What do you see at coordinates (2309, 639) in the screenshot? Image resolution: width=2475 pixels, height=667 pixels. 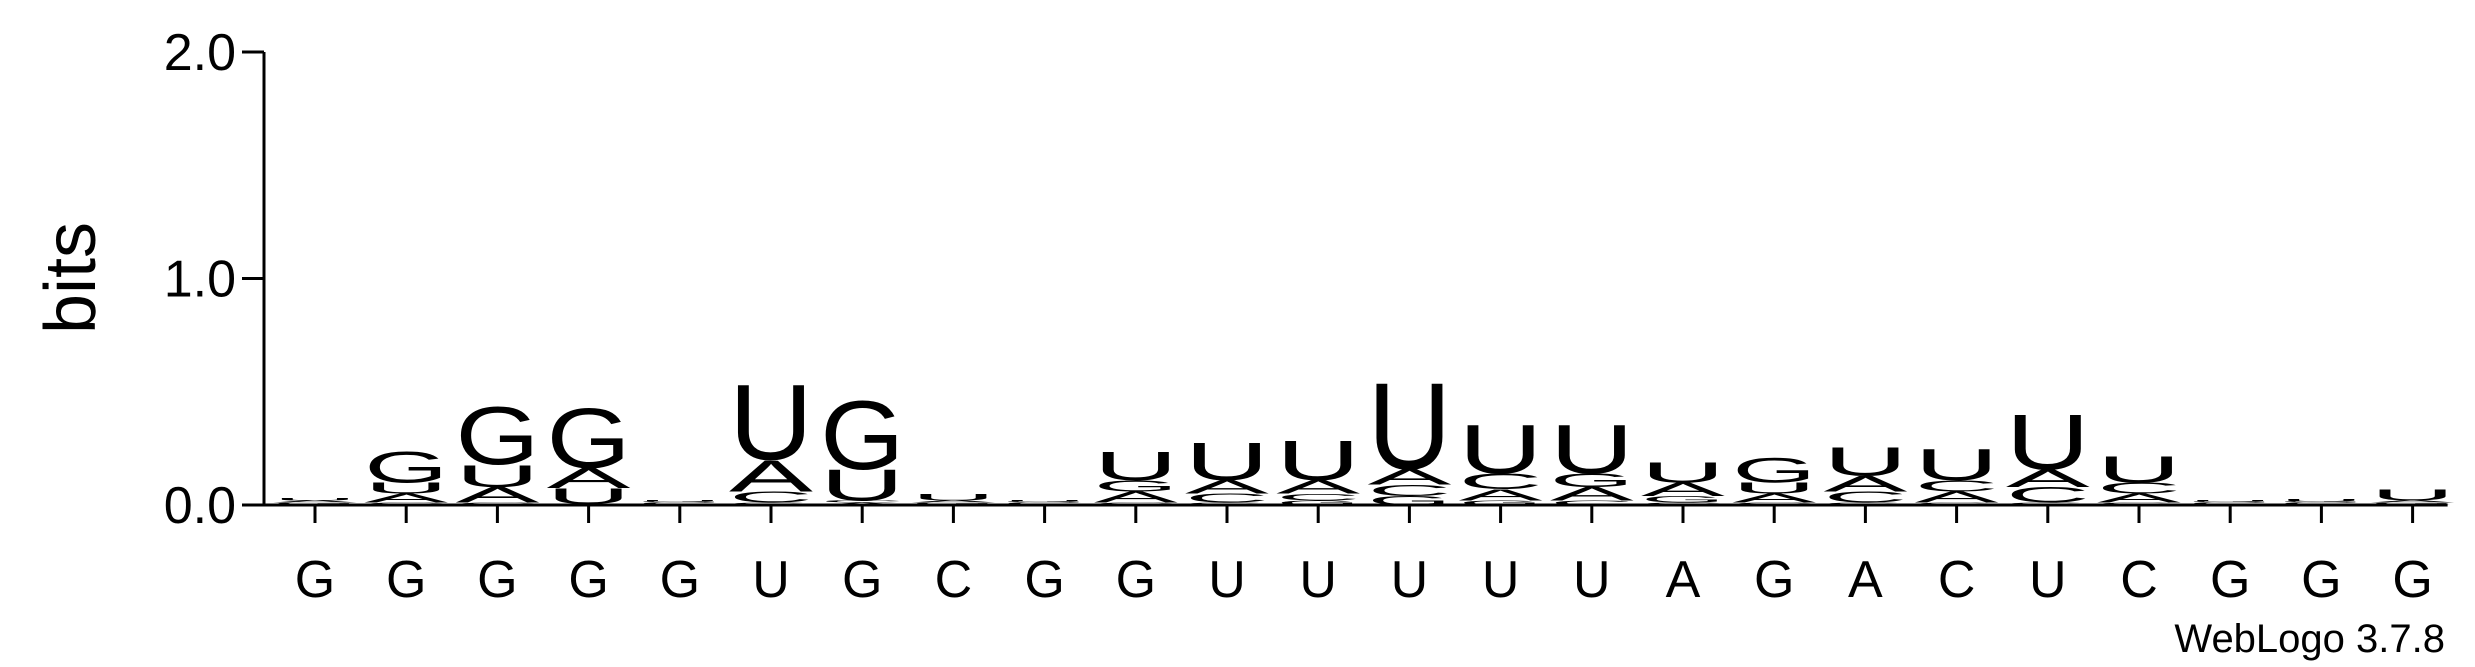 I see `annotation: WebLogo 3.7.8` at bounding box center [2309, 639].